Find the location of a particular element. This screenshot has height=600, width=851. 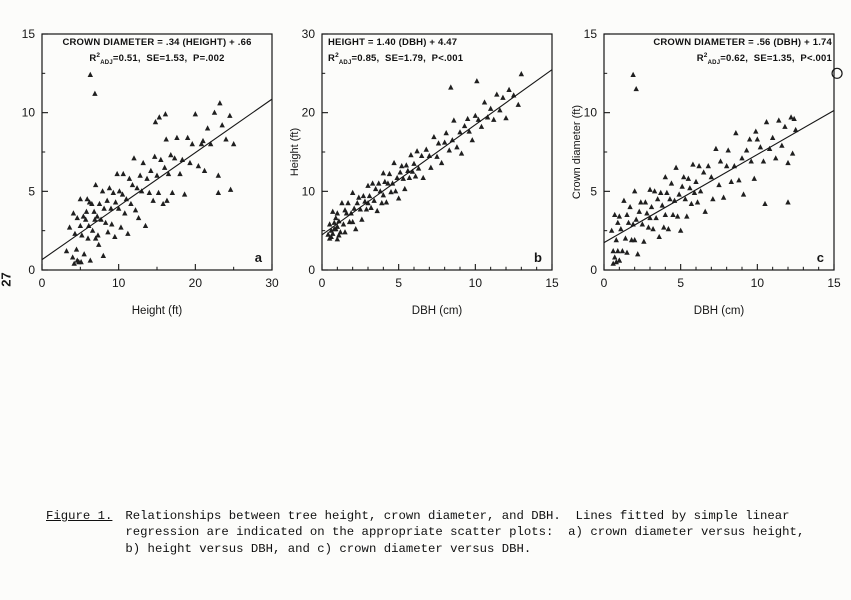

x-tick-label: 30 is located at coordinates (272, 283).